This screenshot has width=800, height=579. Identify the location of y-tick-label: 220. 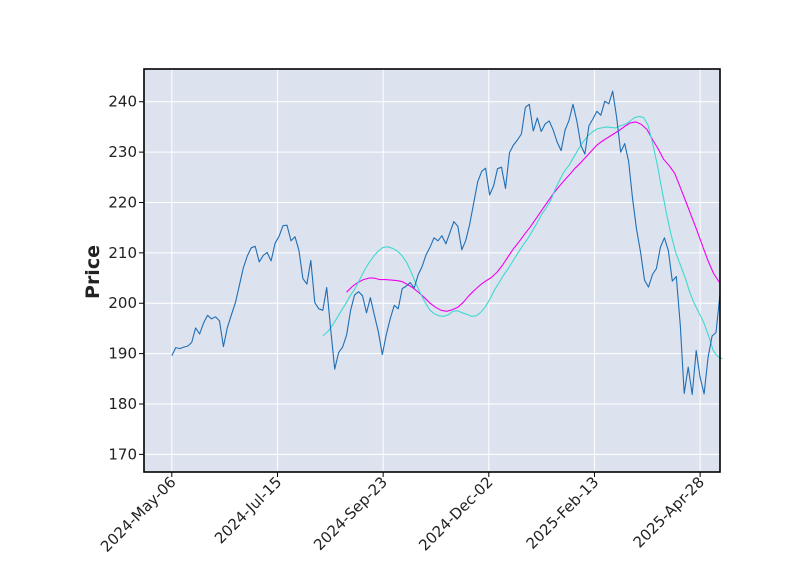
(122, 202).